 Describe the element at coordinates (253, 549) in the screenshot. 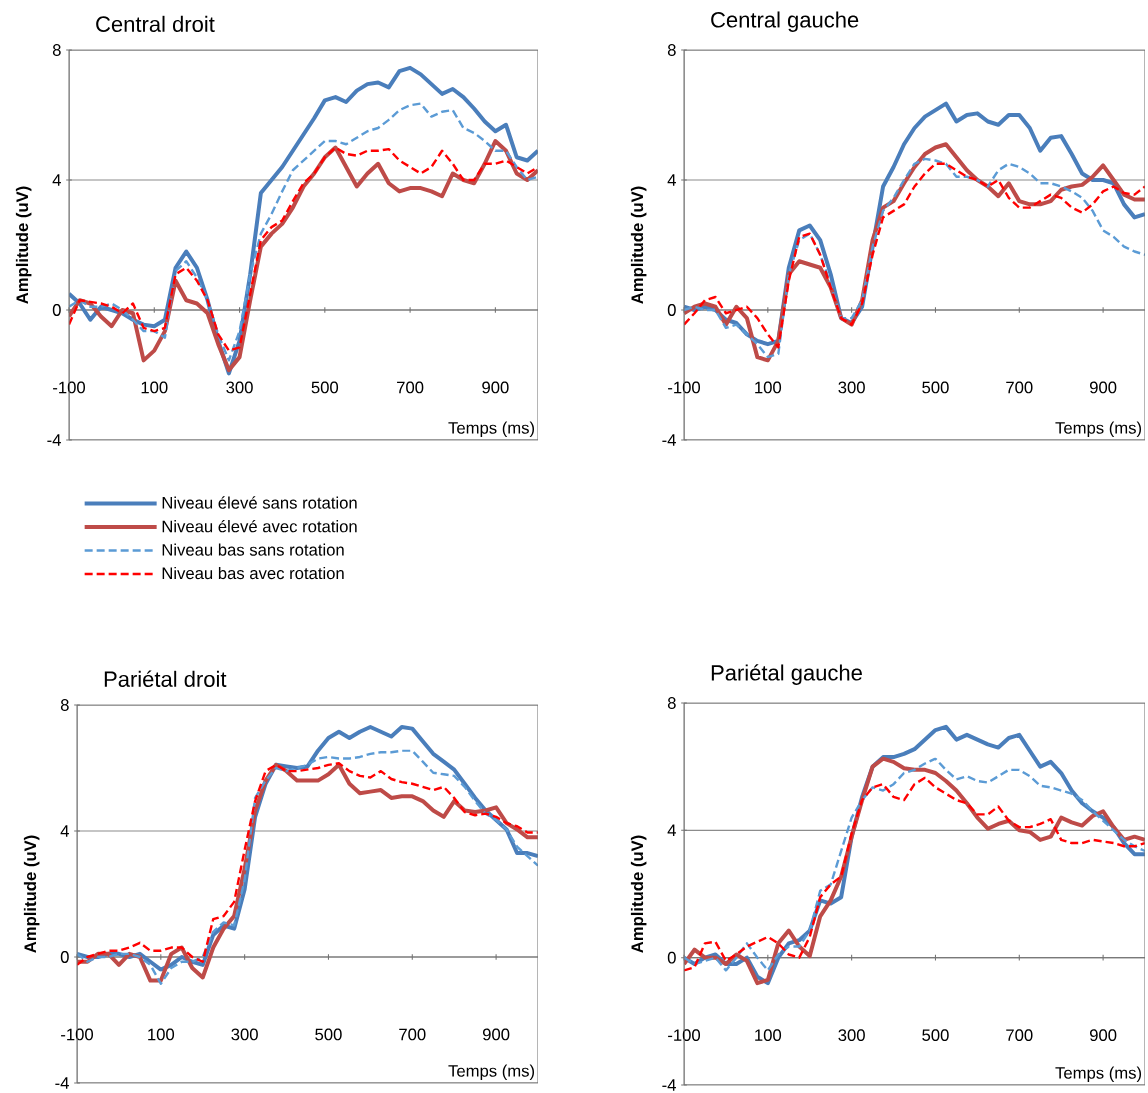

I see `legend-label: Niveau bas sans rotation` at that location.